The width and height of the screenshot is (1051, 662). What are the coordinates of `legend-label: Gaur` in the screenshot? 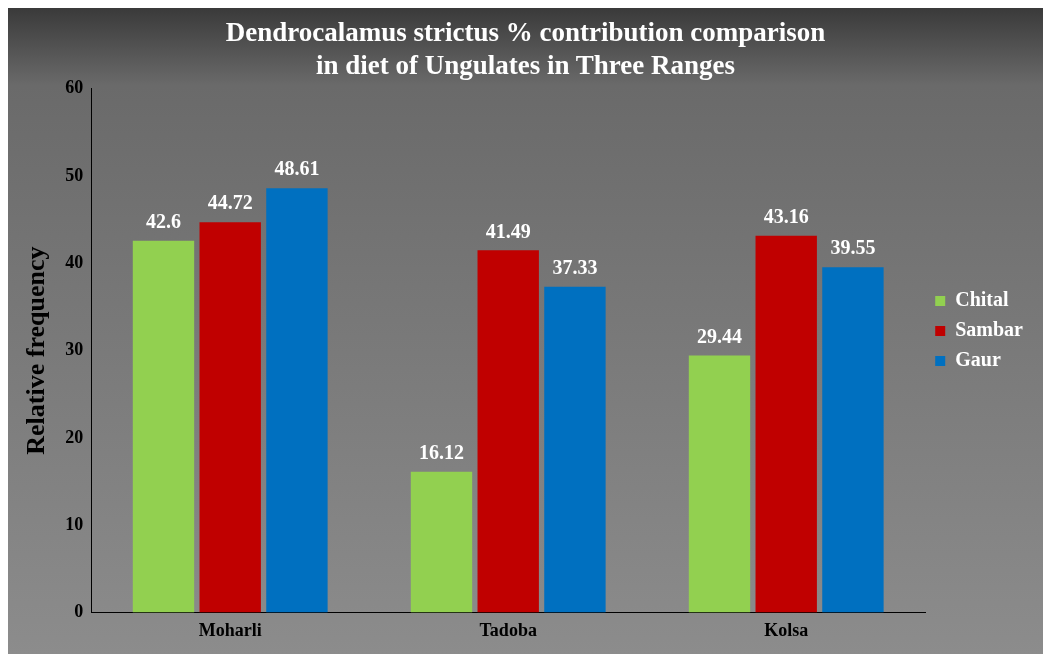 It's located at (978, 359).